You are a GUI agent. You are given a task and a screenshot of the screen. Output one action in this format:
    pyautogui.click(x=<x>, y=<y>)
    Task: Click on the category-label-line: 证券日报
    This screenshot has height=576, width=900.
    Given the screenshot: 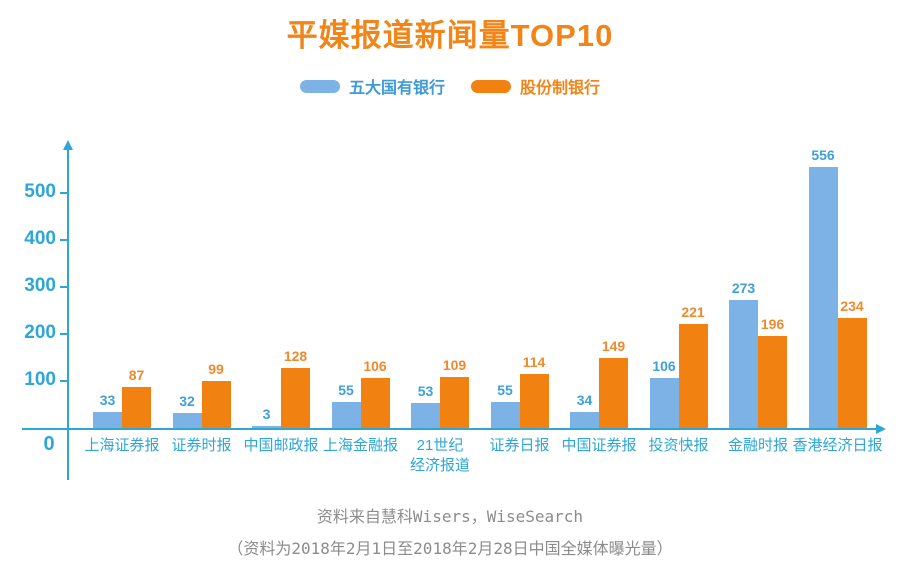 What is the action you would take?
    pyautogui.click(x=519, y=445)
    